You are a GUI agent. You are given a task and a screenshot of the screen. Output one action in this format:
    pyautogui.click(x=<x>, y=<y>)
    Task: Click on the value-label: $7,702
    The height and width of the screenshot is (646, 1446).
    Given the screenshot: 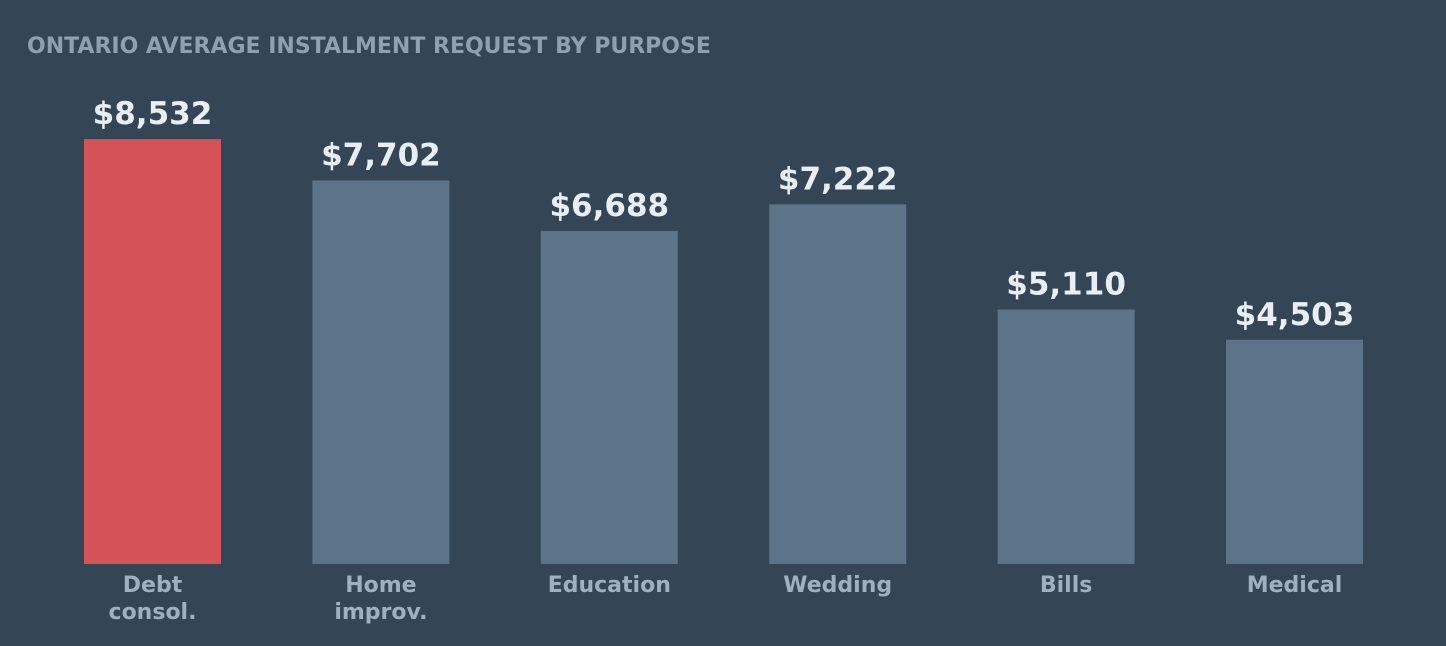 What is the action you would take?
    pyautogui.click(x=381, y=155)
    